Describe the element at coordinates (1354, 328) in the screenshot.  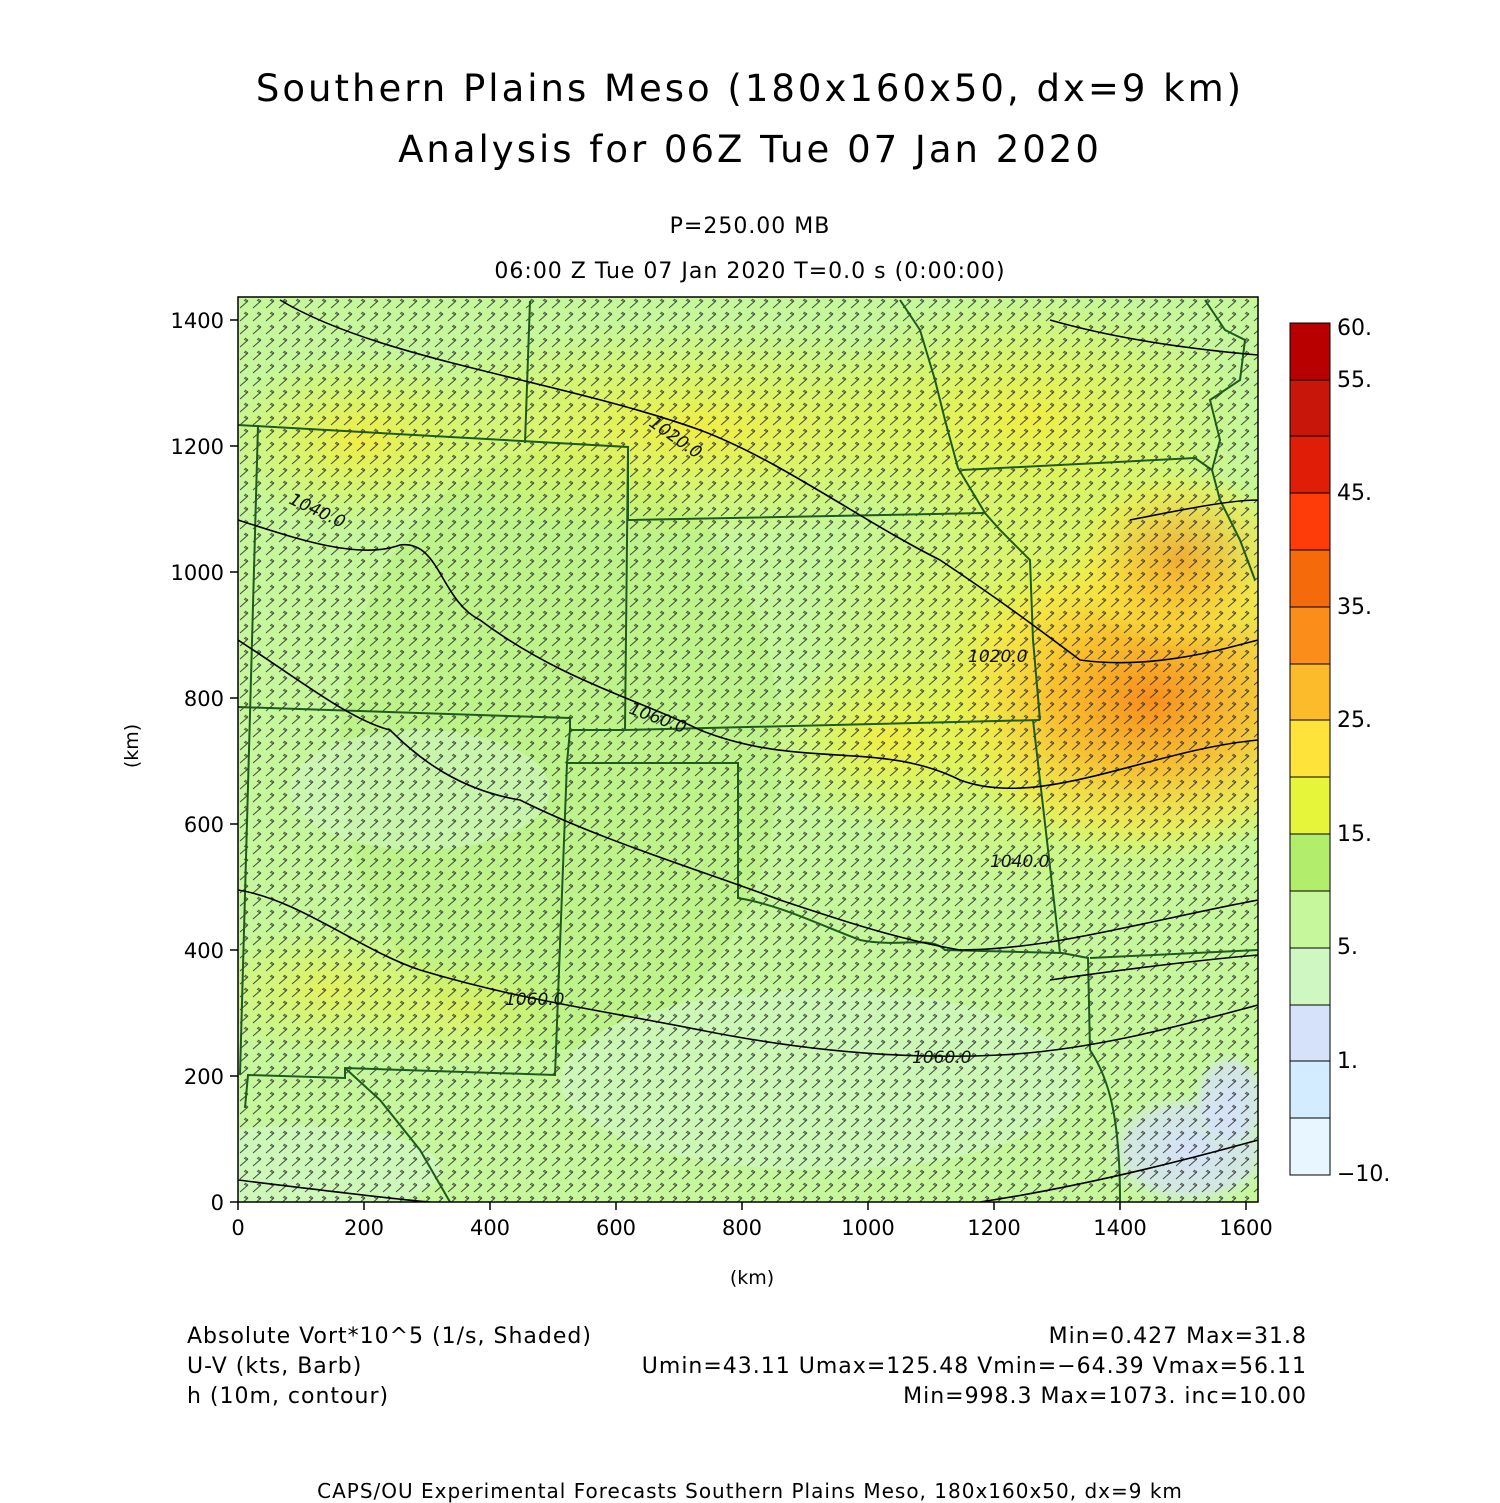
I see `colorbar-label: 60.` at that location.